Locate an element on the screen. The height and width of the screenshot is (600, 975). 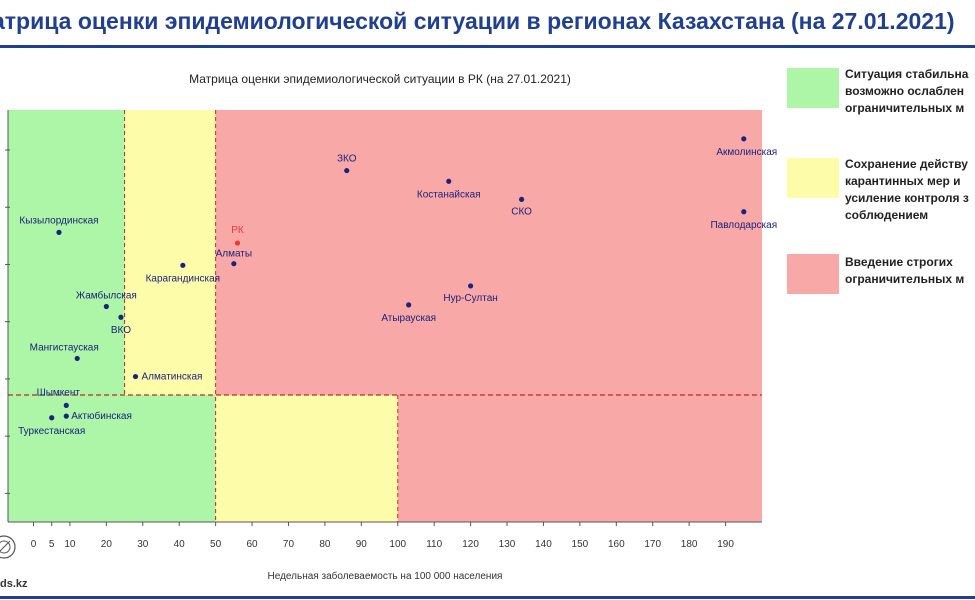
x-tick-label: 190 is located at coordinates (725, 544).